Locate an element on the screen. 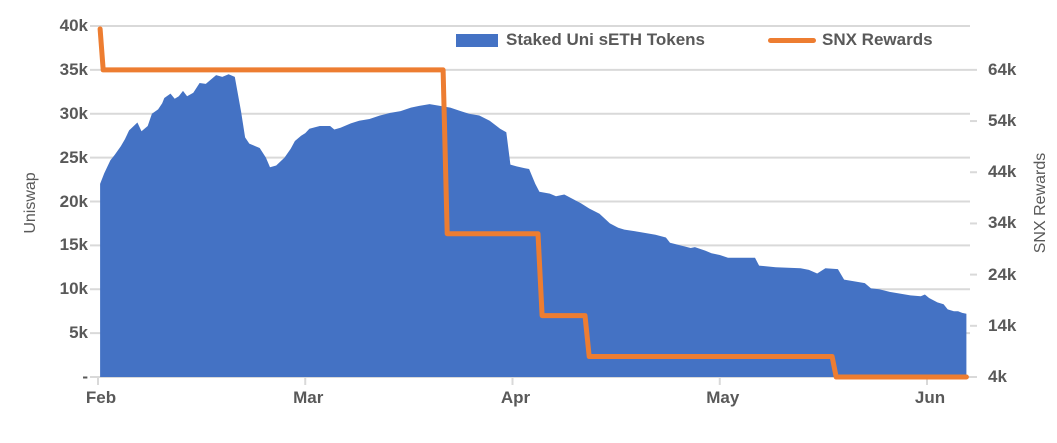 Image resolution: width=1057 pixels, height=443 pixels. legend-label-snx-rewards: SNX Rewards is located at coordinates (877, 39).